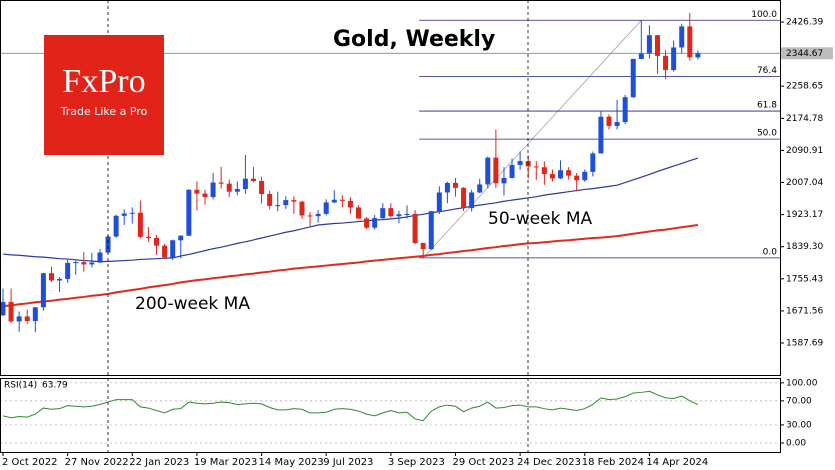  I want to click on fib-label: 61.8, so click(767, 106).